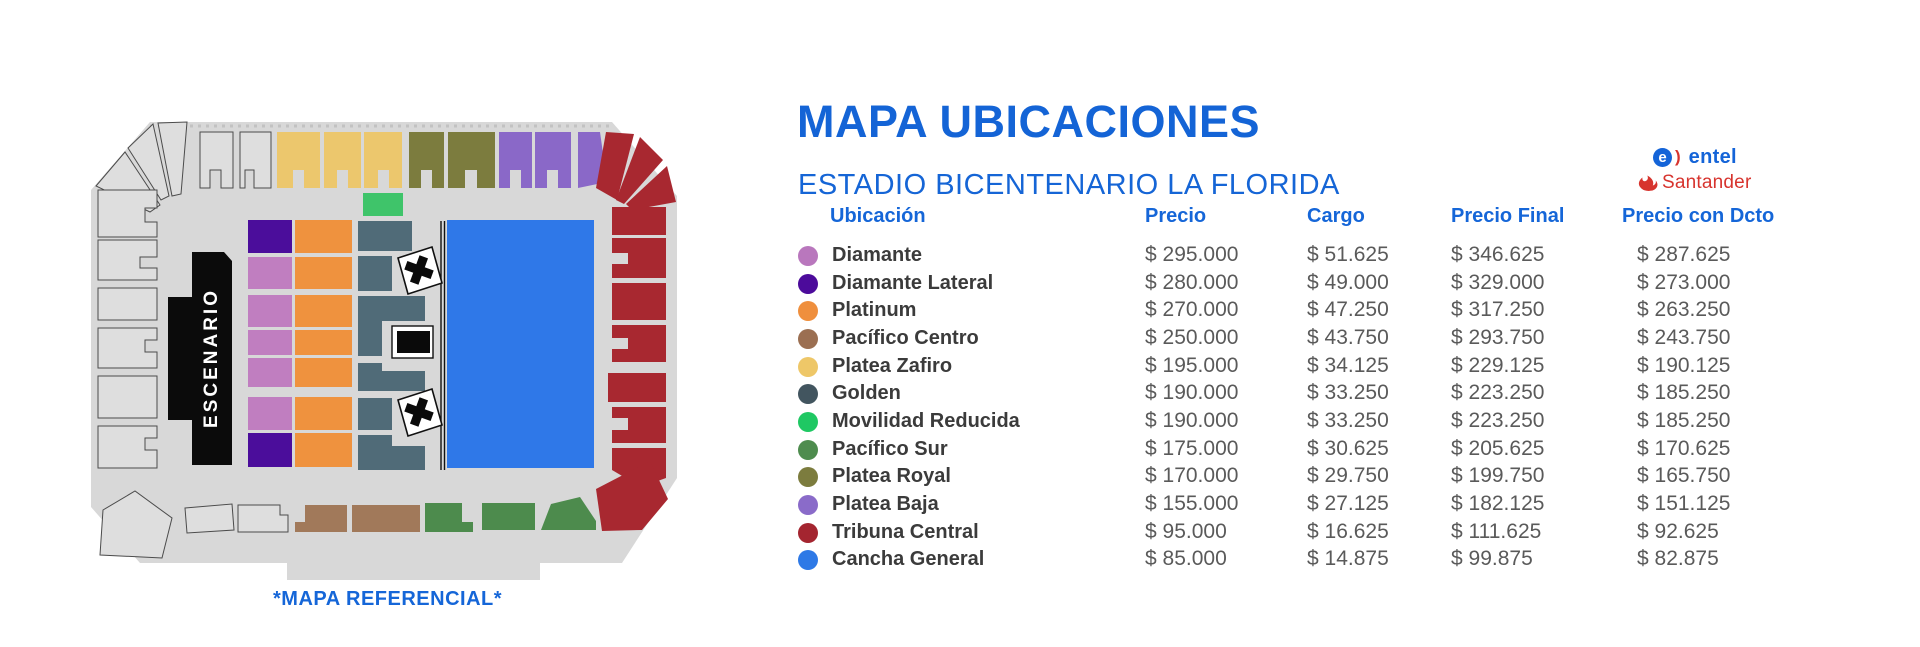  Describe the element at coordinates (1498, 282) in the screenshot. I see `precio-final-value: $ 329.000` at that location.